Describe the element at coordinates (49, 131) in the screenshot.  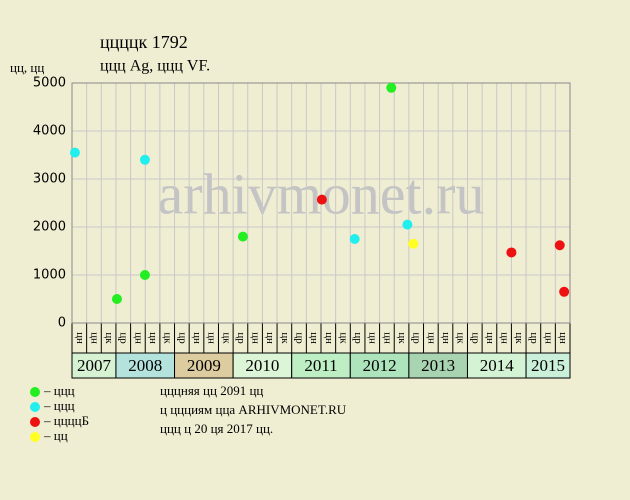
I see `y-tick-label: 4000` at that location.